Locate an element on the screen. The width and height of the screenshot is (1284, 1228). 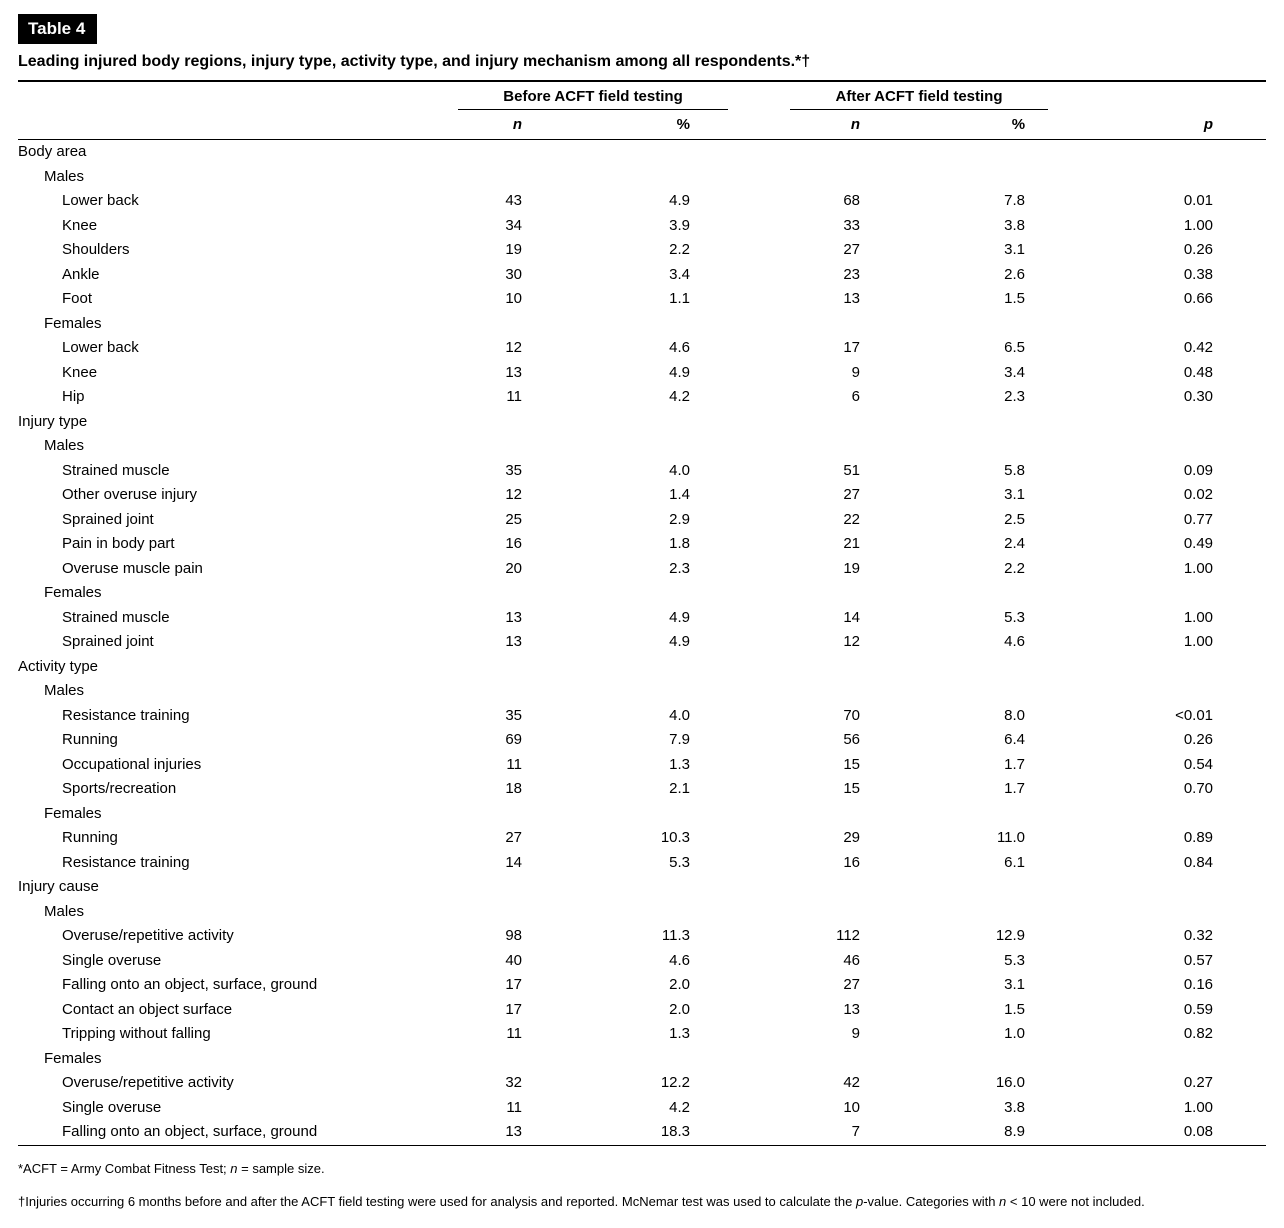
cell-before-n: 18 is located at coordinates (513, 788).